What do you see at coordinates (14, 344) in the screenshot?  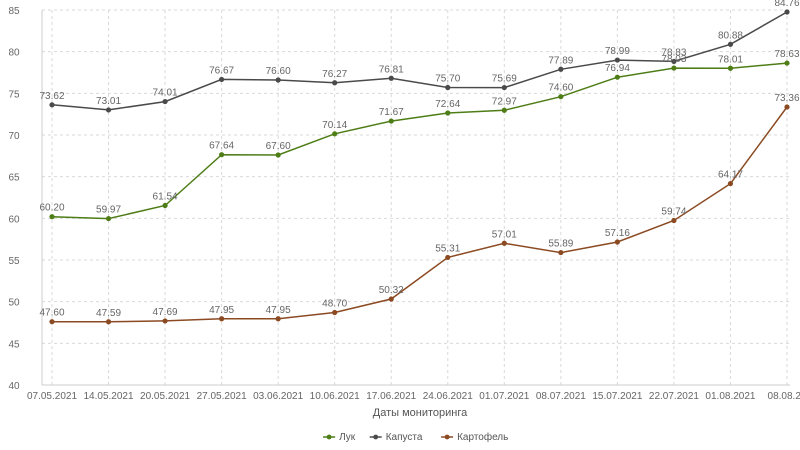 I see `y-tick-label: 45` at bounding box center [14, 344].